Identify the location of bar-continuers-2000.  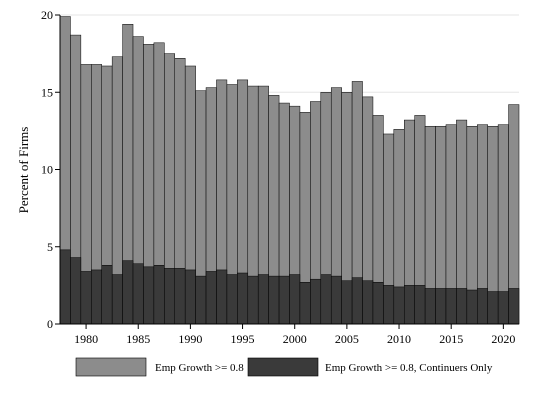
(295, 299).